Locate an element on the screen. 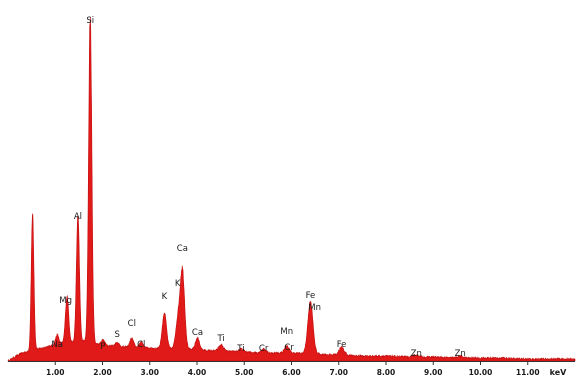 This screenshot has width=579, height=378. peak-label-p: P is located at coordinates (102, 347).